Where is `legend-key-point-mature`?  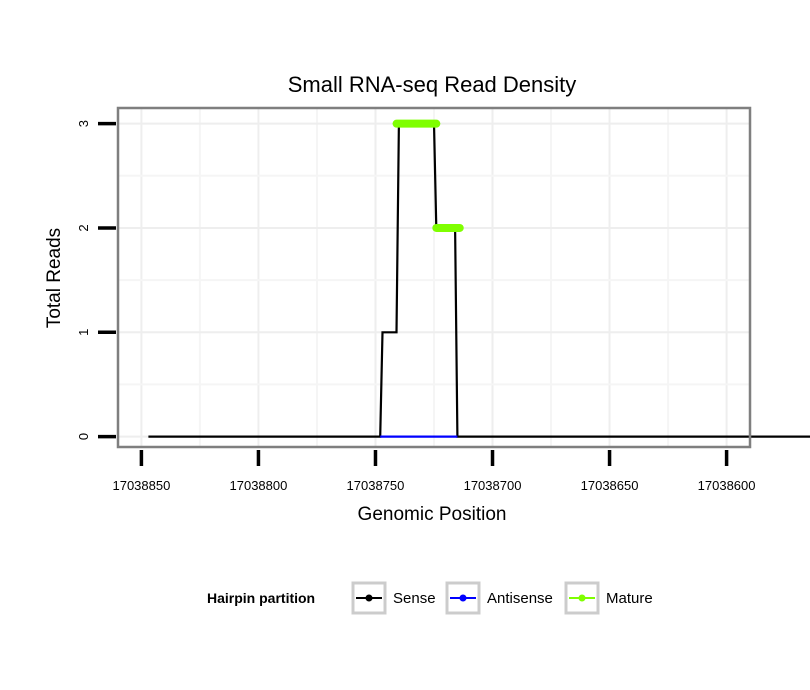 legend-key-point-mature is located at coordinates (582, 598).